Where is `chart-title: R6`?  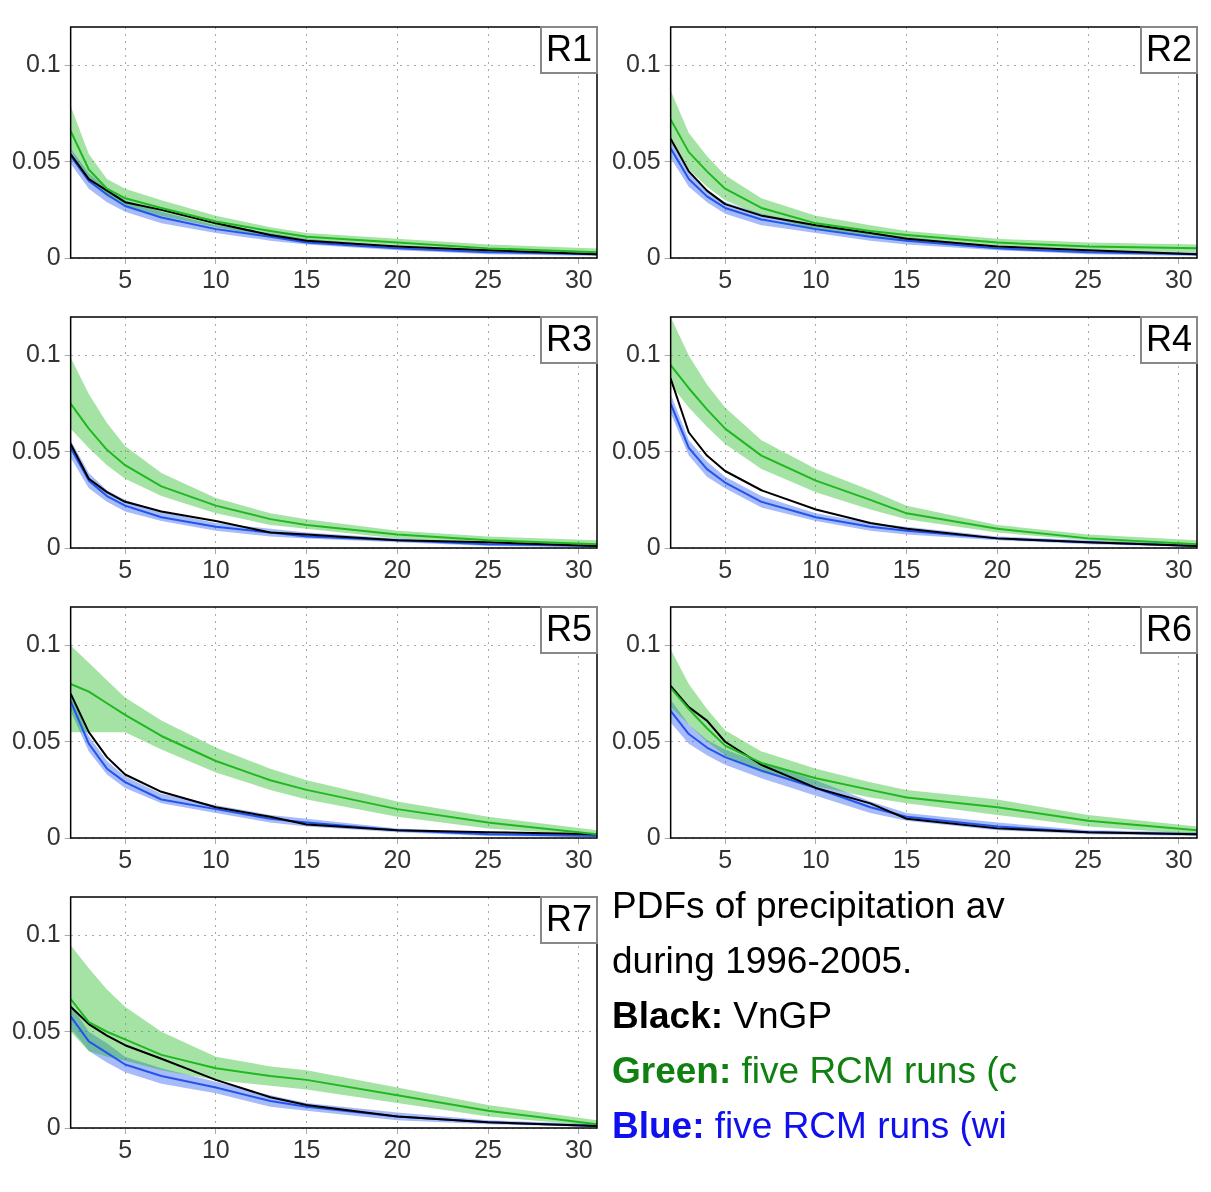 chart-title: R6 is located at coordinates (1169, 628).